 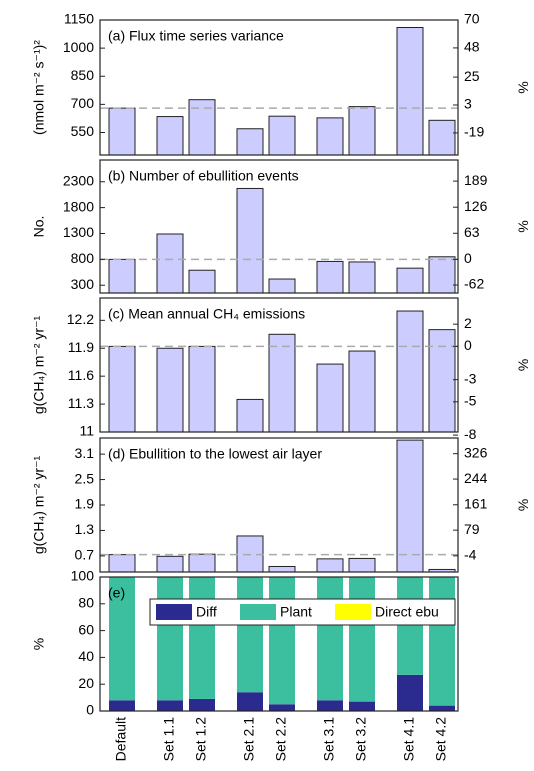 What do you see at coordinates (121, 739) in the screenshot?
I see `x-tick-label: Default` at bounding box center [121, 739].